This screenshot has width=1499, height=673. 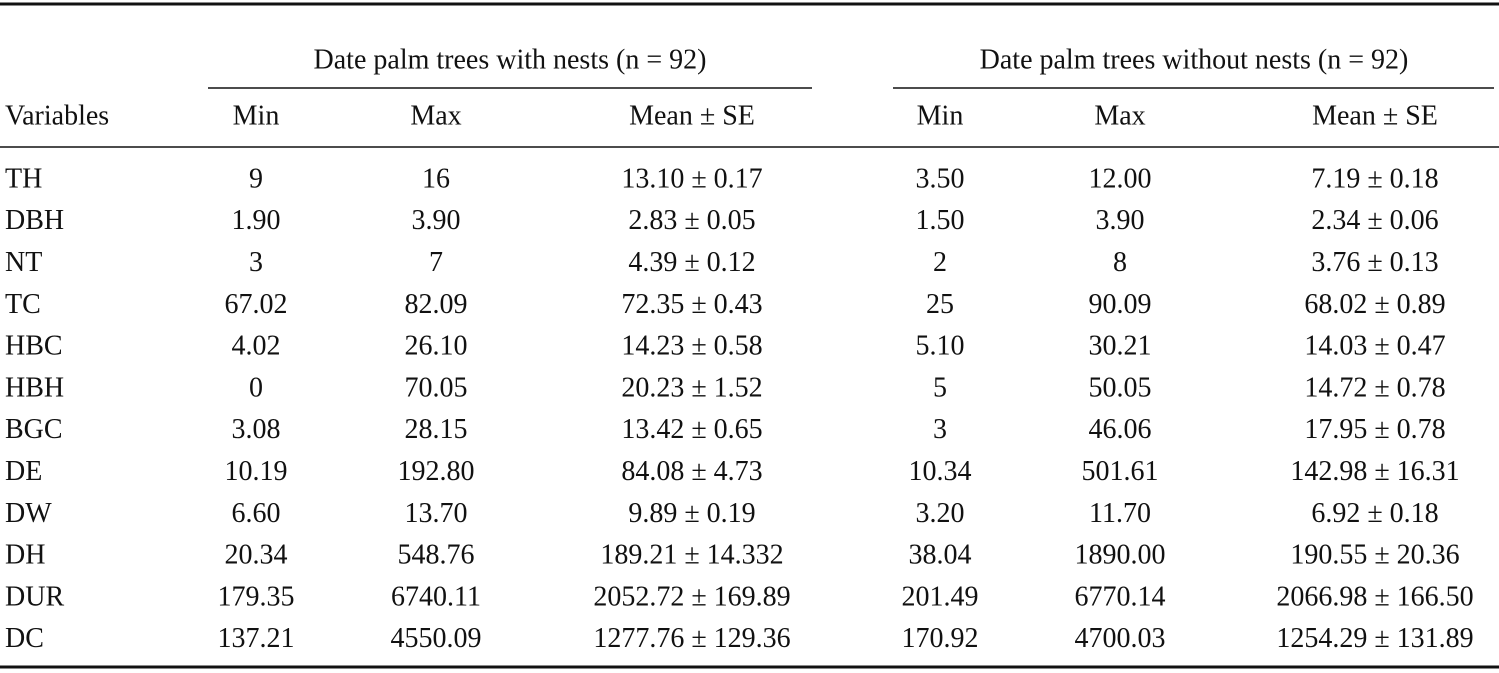 What do you see at coordinates (256, 220) in the screenshot?
I see `cell: 1.90` at bounding box center [256, 220].